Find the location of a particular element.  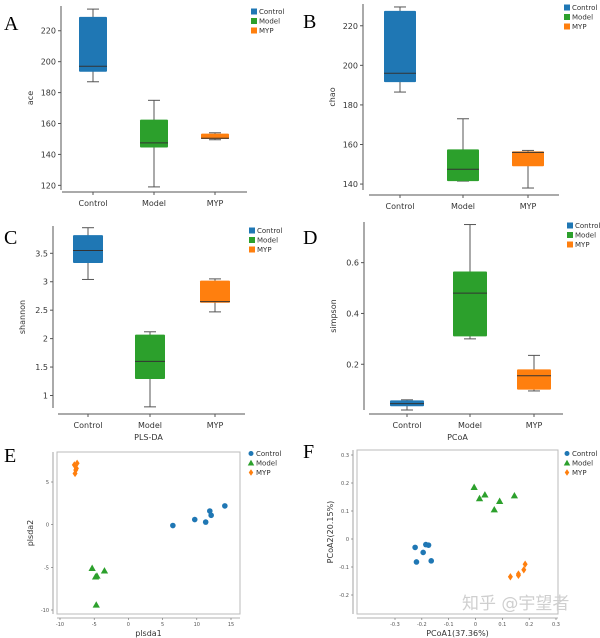

chart-title: PLS-DA is located at coordinates (148, 437).